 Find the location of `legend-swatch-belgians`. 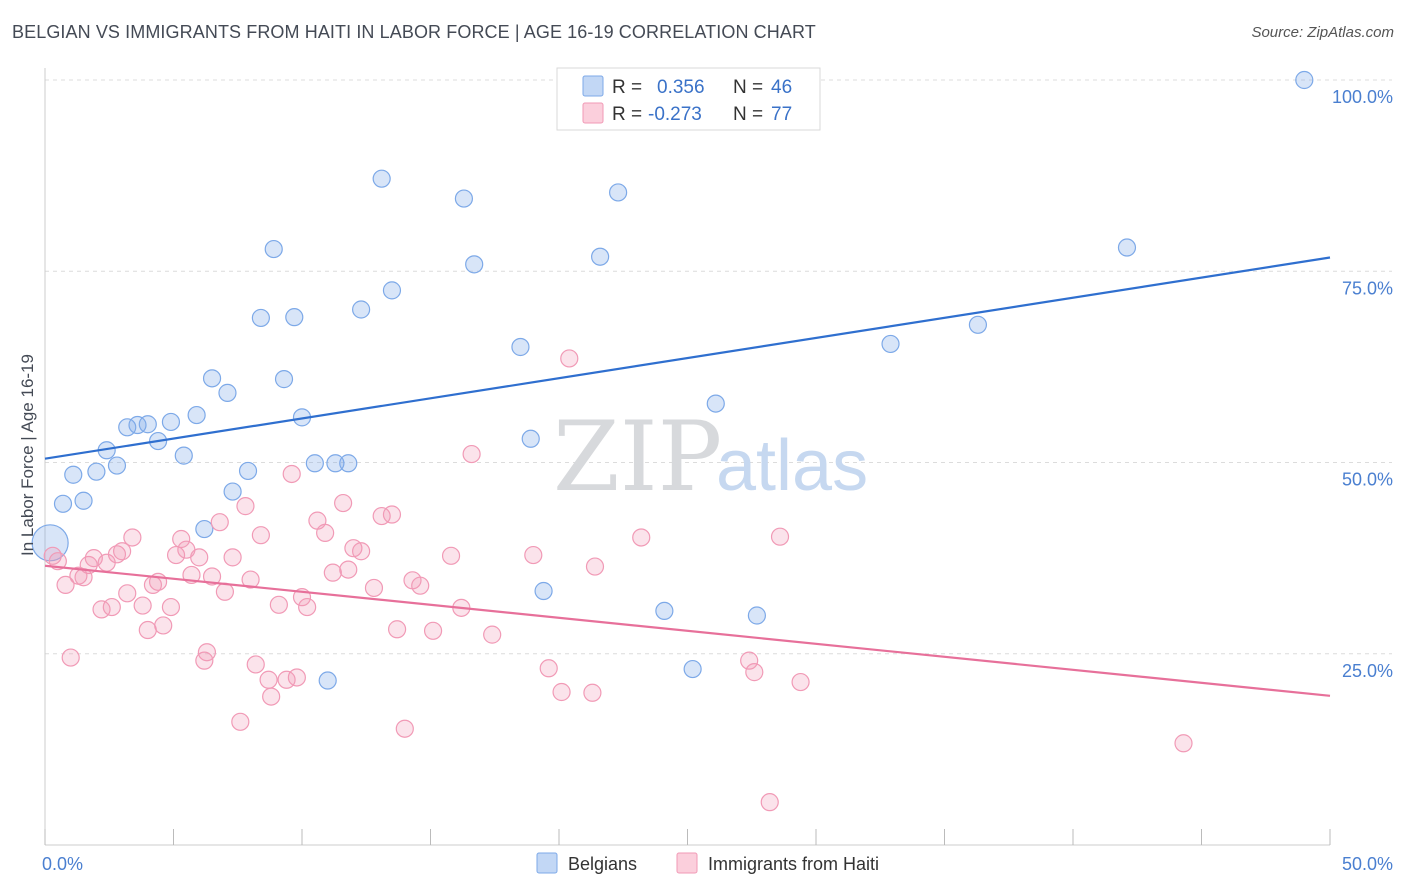

legend-swatch-belgians is located at coordinates (593, 86).